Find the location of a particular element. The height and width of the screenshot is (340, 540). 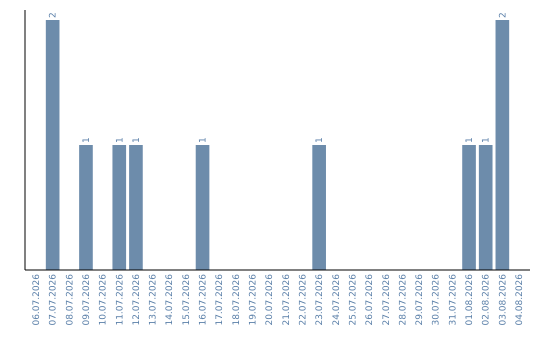

x-tick-label: 19.07.2026 is located at coordinates (253, 300).